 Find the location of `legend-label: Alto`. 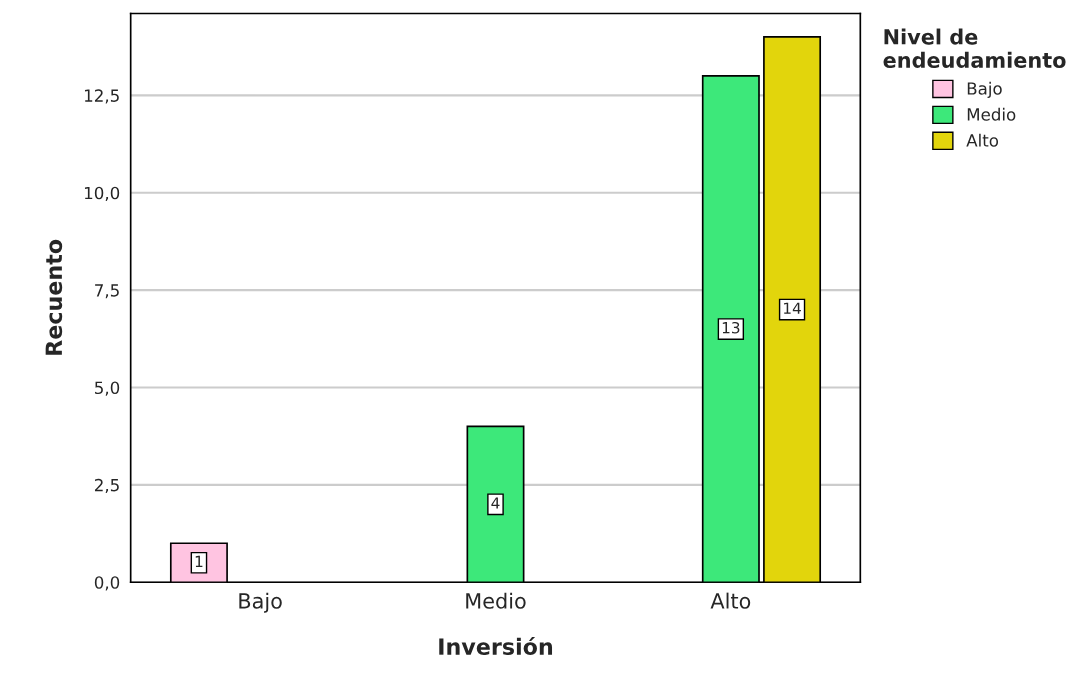

legend-label: Alto is located at coordinates (982, 140).